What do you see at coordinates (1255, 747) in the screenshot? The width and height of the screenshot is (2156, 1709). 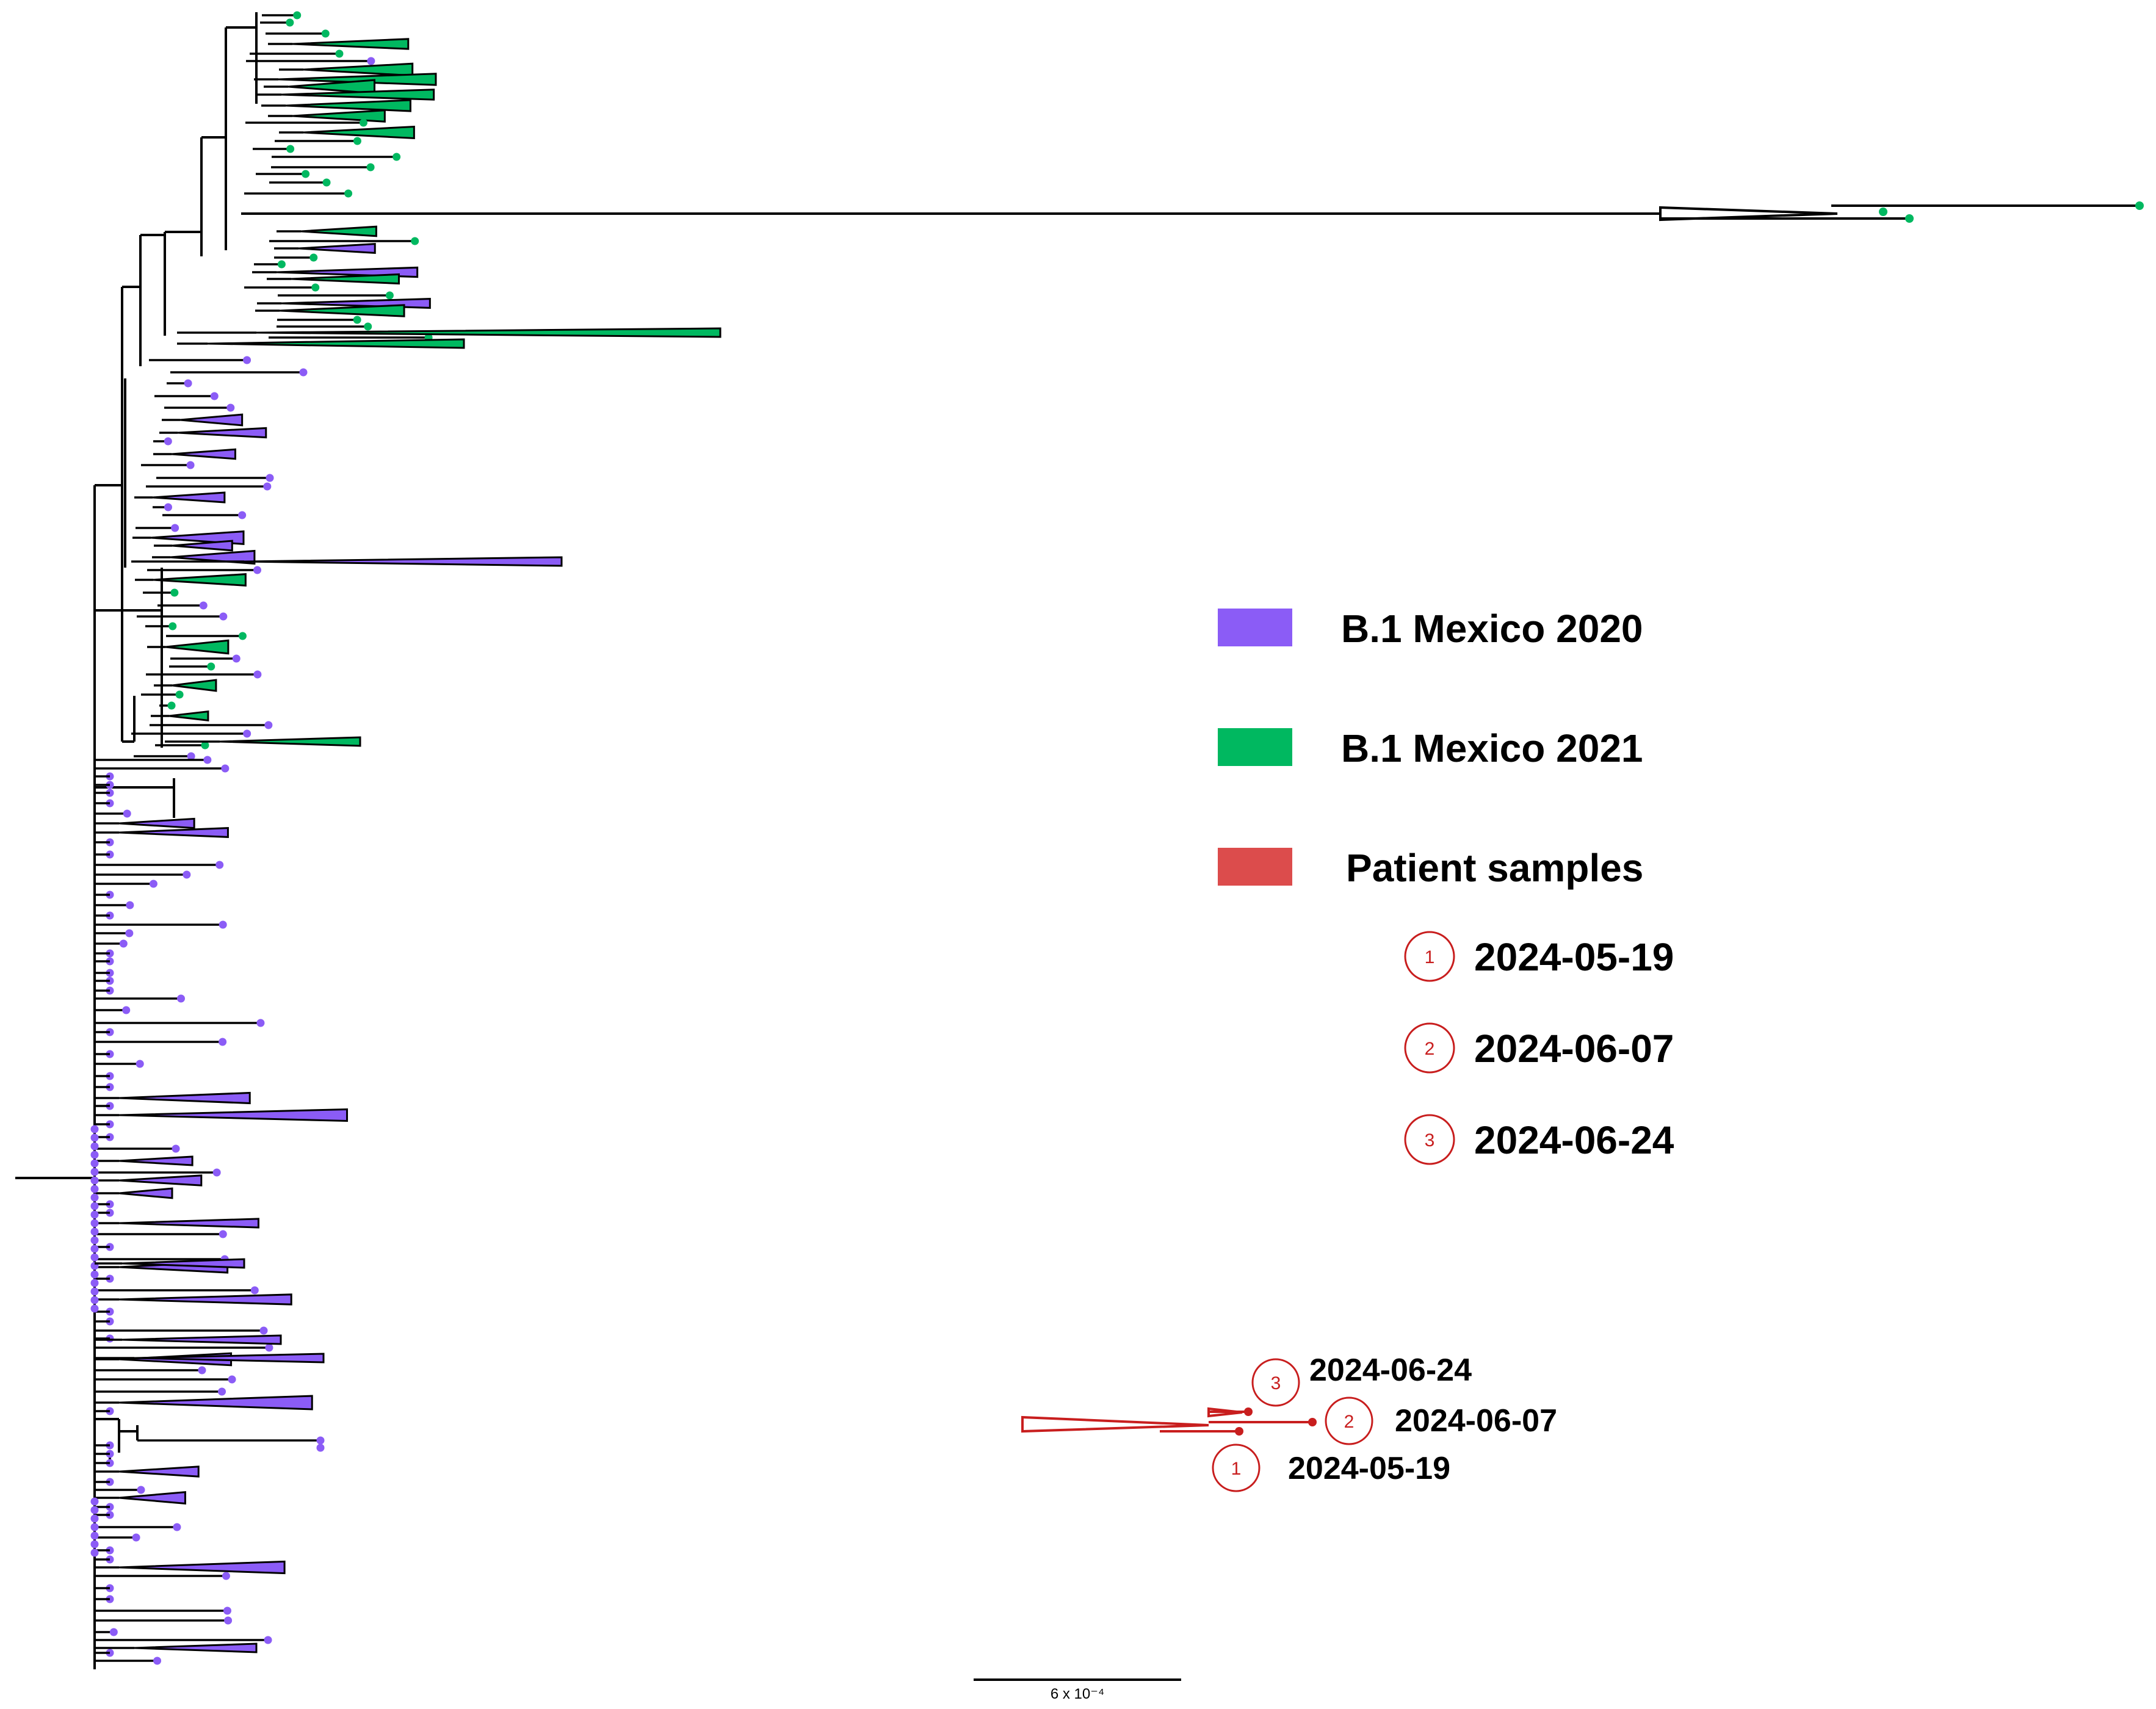 I see `legend-swatch-2021` at bounding box center [1255, 747].